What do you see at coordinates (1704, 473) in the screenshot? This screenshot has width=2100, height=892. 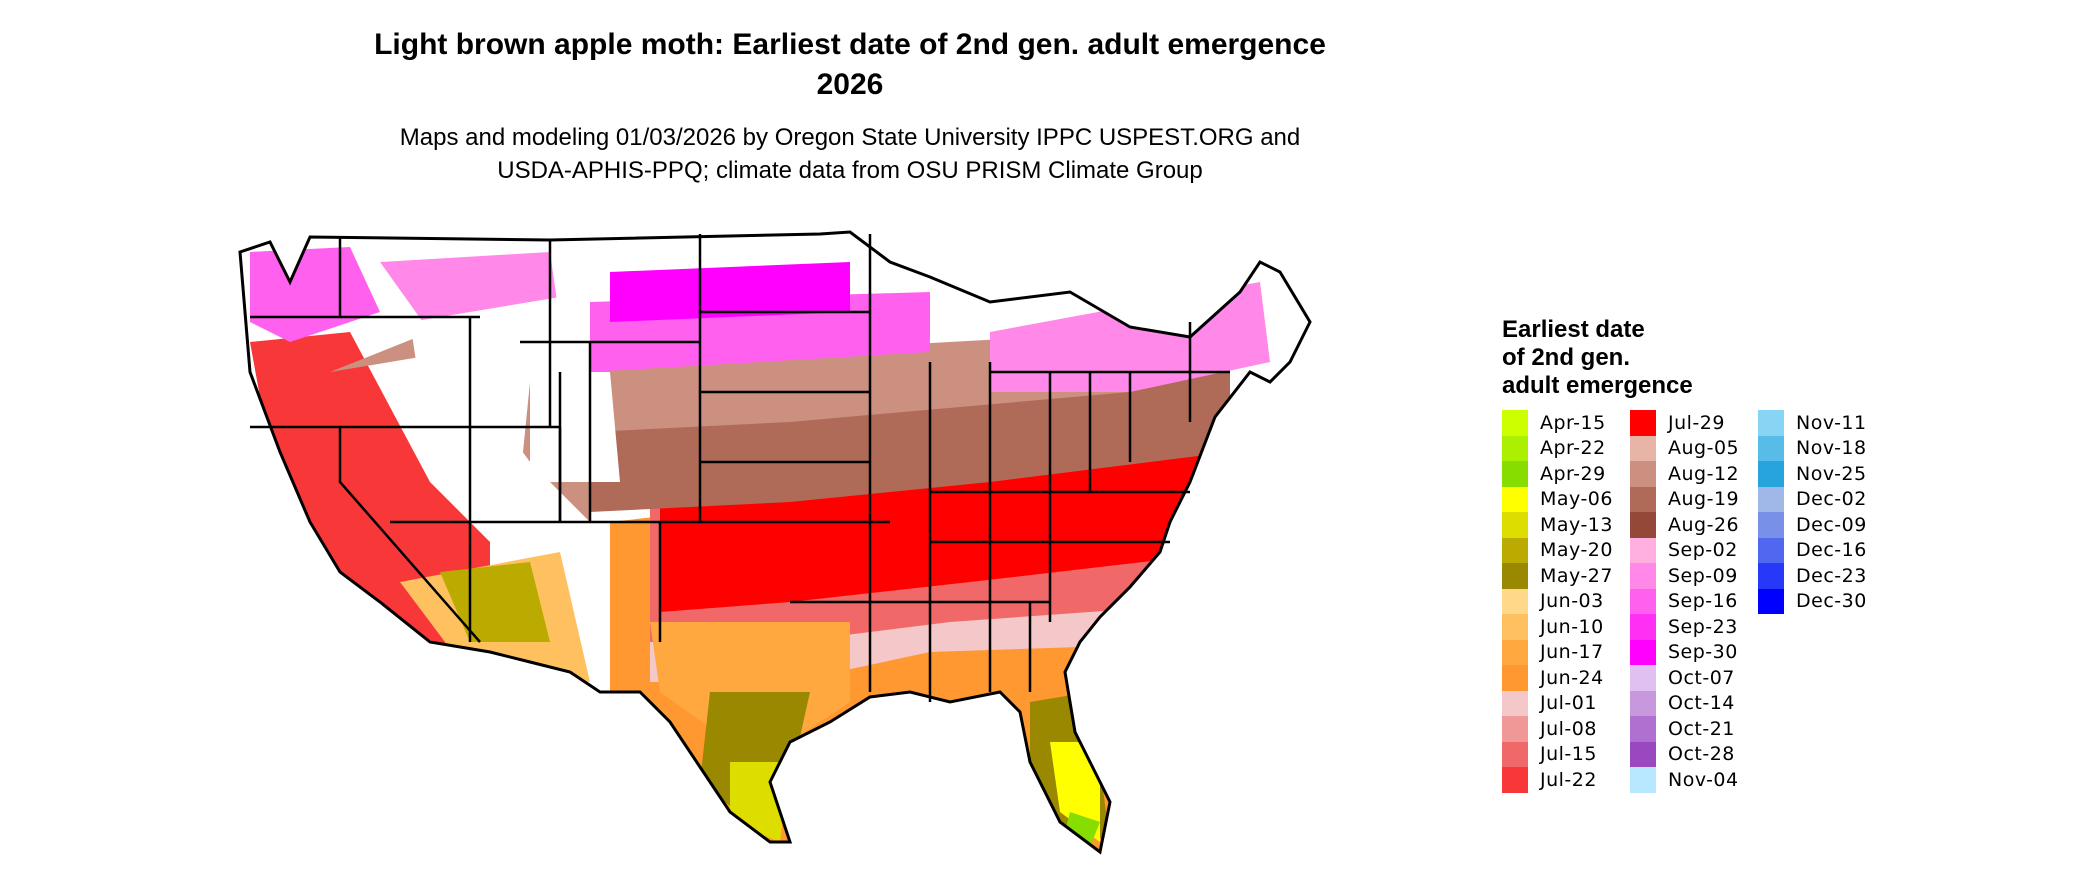 I see `legend-label: Aug-12` at bounding box center [1704, 473].